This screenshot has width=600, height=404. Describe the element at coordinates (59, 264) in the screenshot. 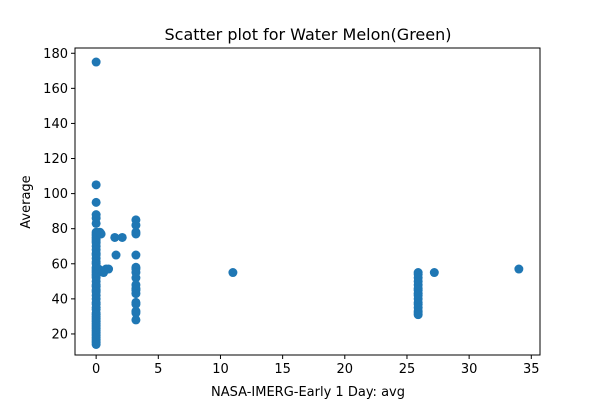

I see `y-tick-label: 60` at that location.